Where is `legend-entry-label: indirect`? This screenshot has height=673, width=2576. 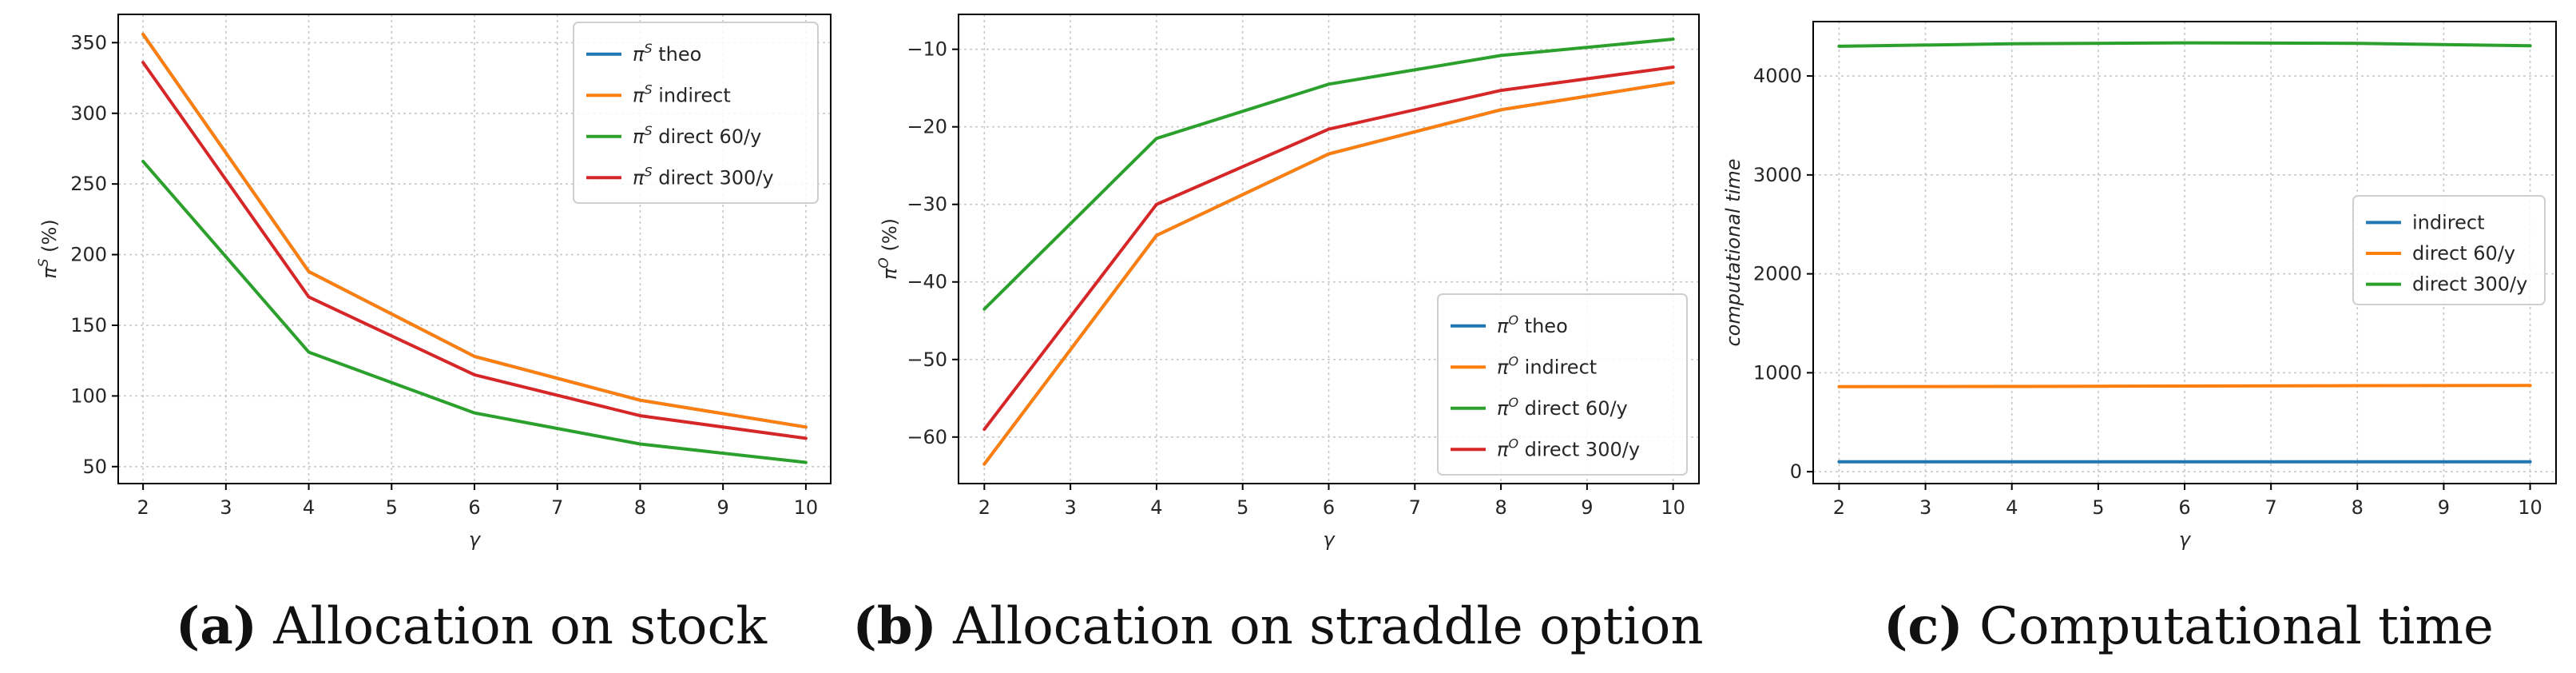
legend-entry-label: indirect is located at coordinates (2448, 222).